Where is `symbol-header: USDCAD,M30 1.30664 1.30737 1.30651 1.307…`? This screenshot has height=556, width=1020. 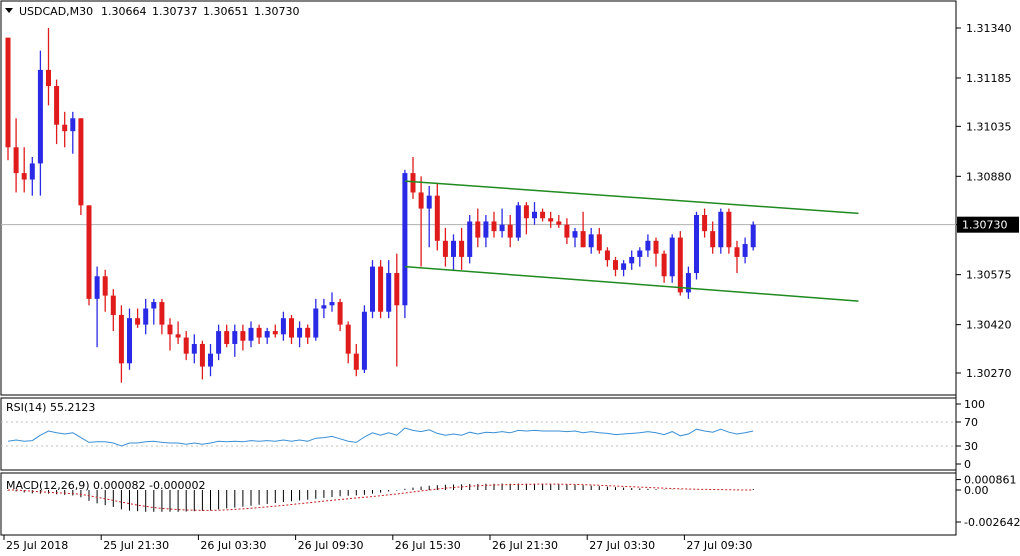
symbol-header: USDCAD,M30 1.30664 1.30737 1.30651 1.307… is located at coordinates (152, 11).